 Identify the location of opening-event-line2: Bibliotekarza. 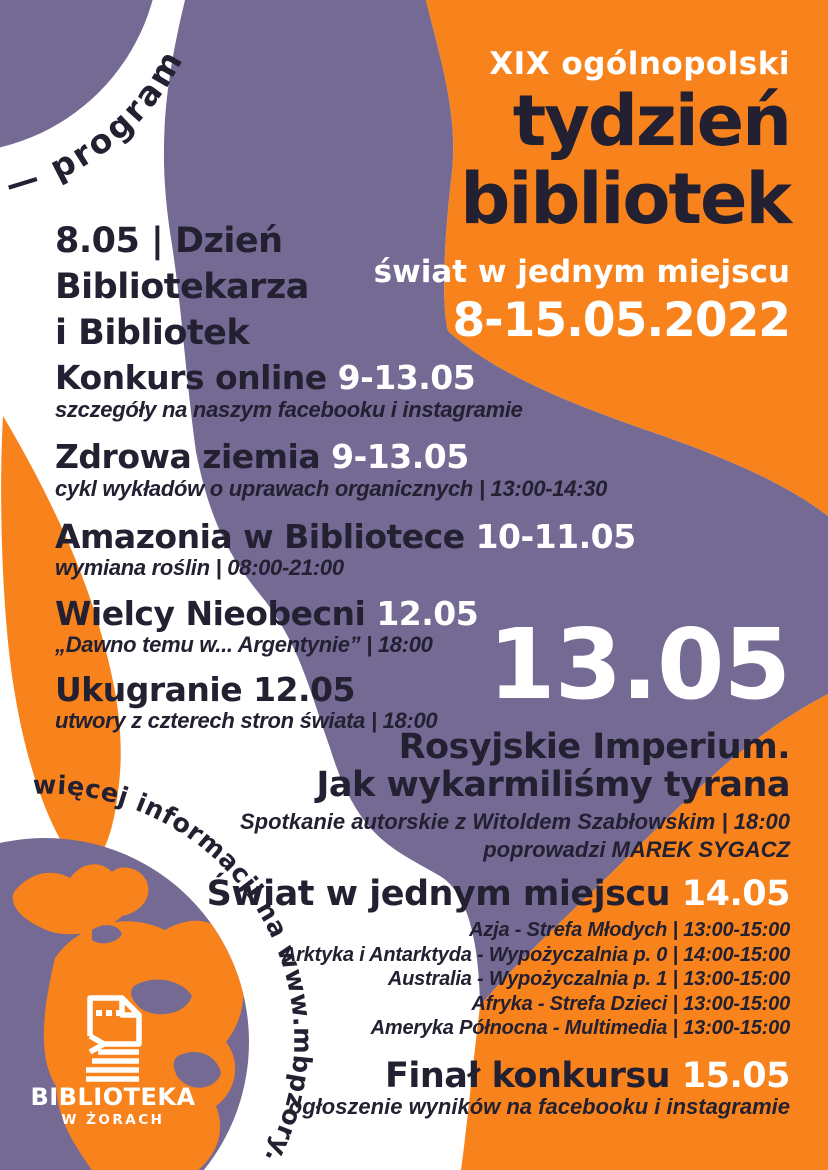
(182, 287).